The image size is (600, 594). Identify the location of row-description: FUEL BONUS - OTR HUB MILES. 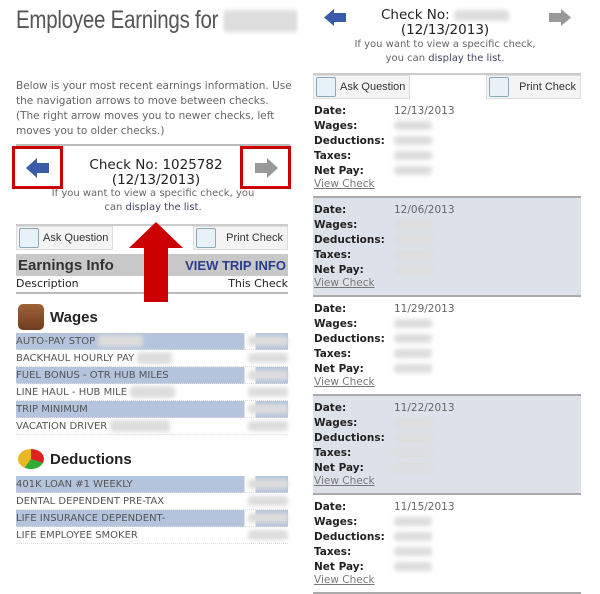
(92, 375).